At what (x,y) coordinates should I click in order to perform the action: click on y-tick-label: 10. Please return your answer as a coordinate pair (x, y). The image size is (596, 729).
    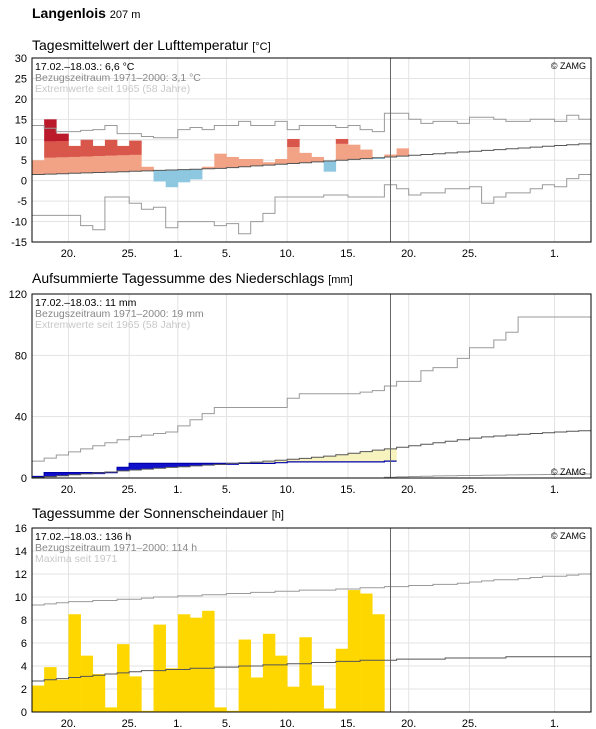
    Looking at the image, I should click on (21, 598).